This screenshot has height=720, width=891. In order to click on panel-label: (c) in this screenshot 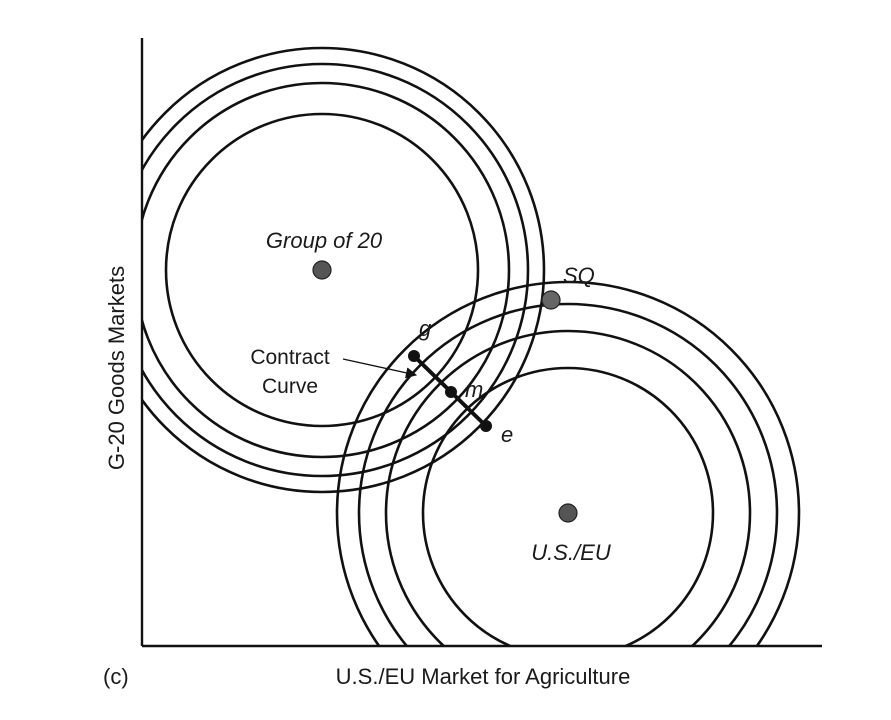, I will do `click(116, 676)`.